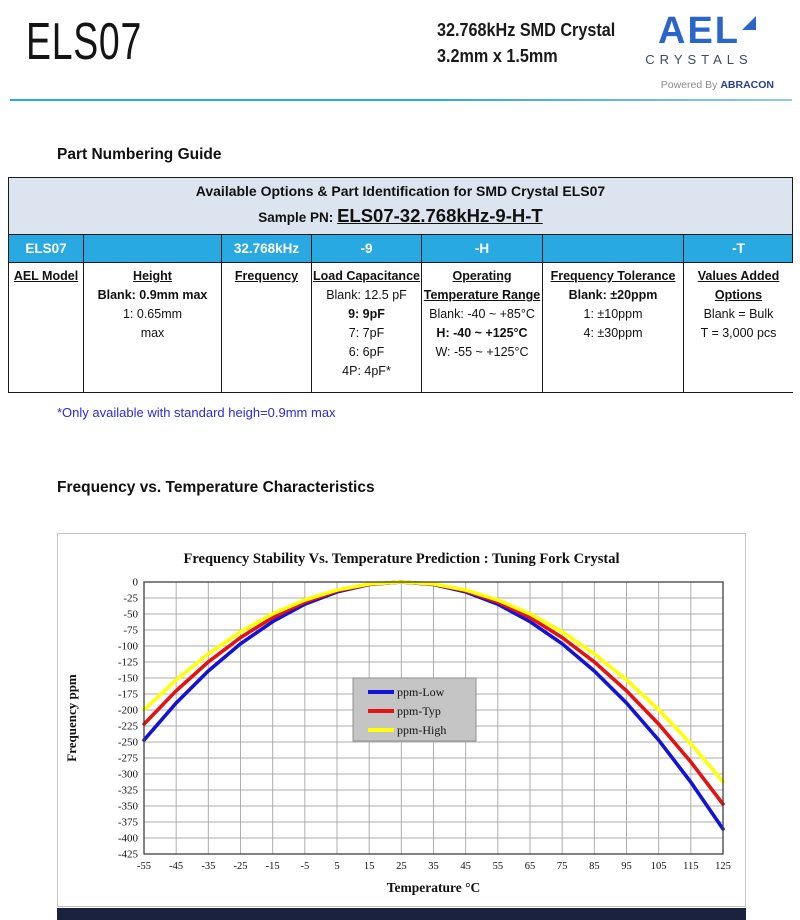  What do you see at coordinates (482, 352) in the screenshot?
I see `option-line: W: -55 ~ +125°C` at bounding box center [482, 352].